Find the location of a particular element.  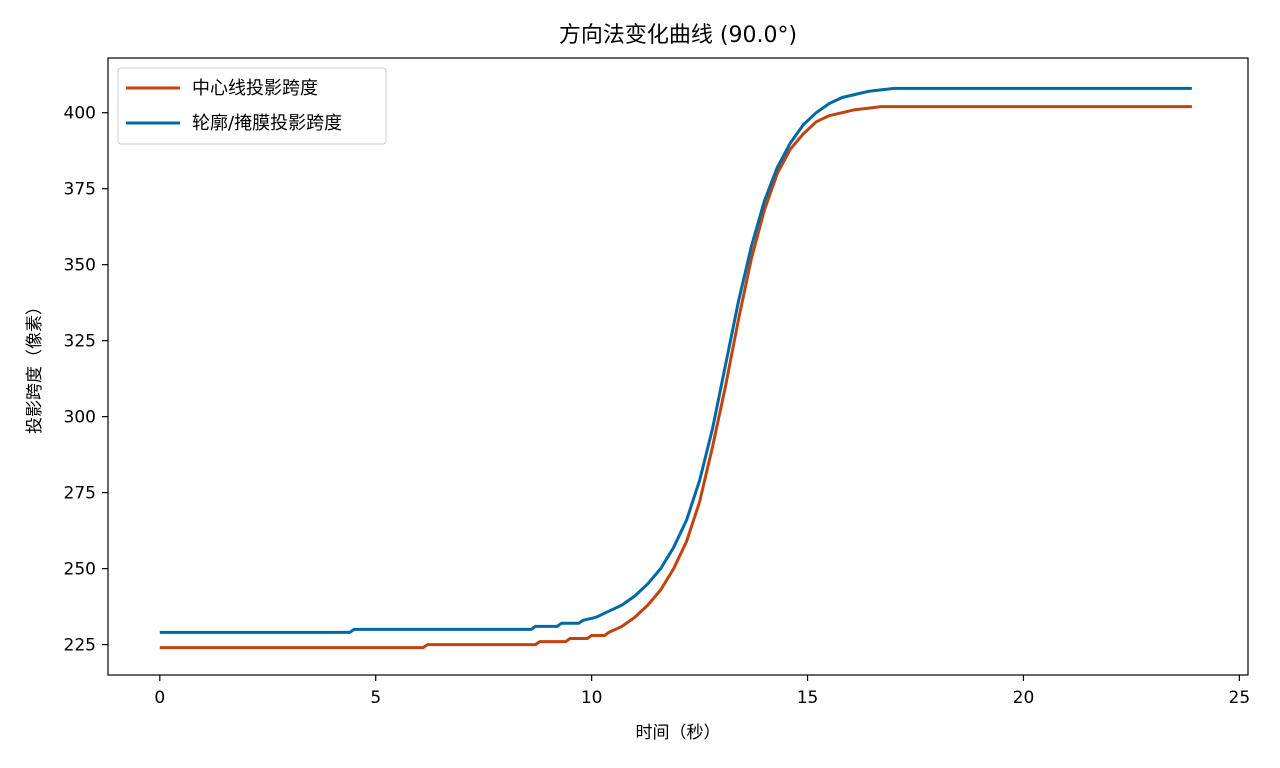

y-tick-label: 400 is located at coordinates (80, 114).